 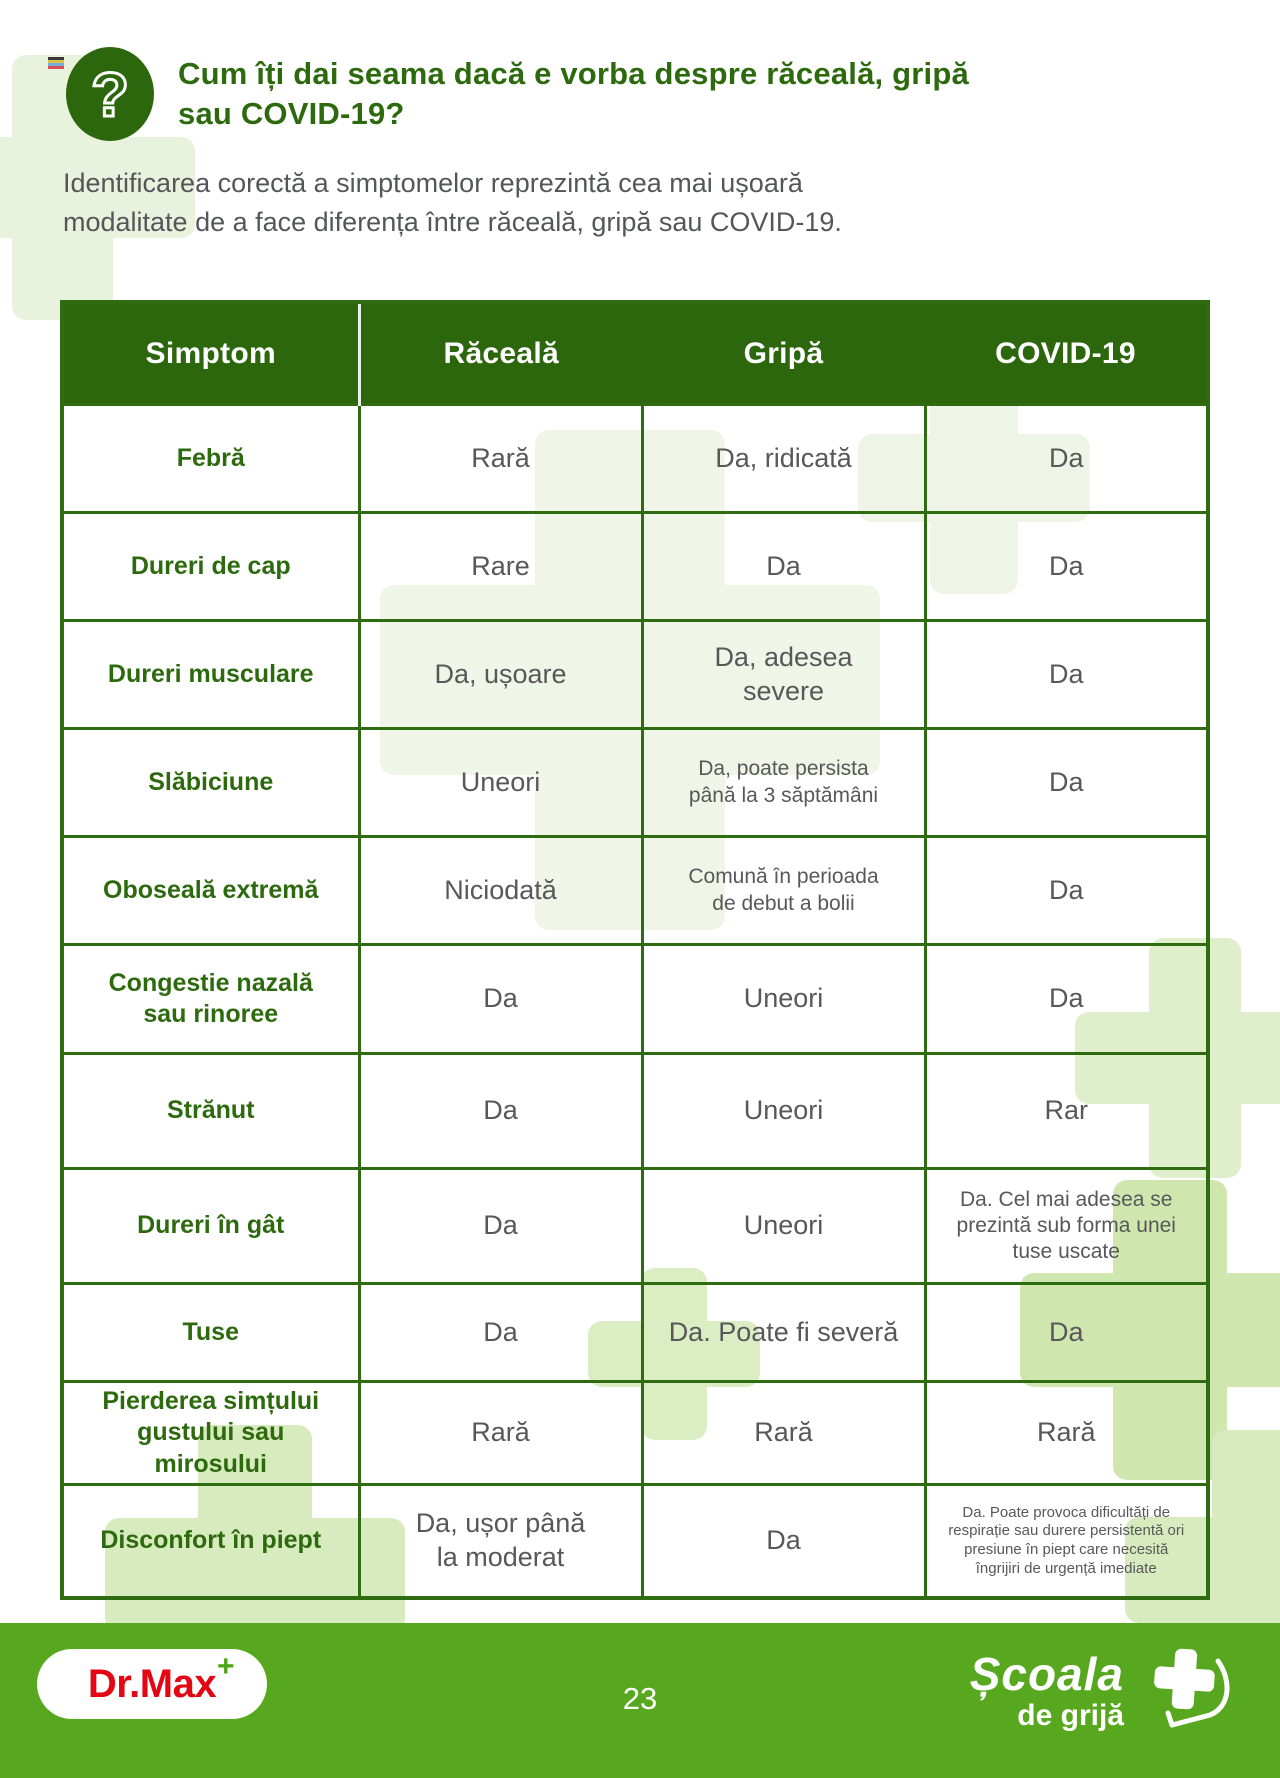 What do you see at coordinates (210, 1111) in the screenshot?
I see `symptom-label: Strănut` at bounding box center [210, 1111].